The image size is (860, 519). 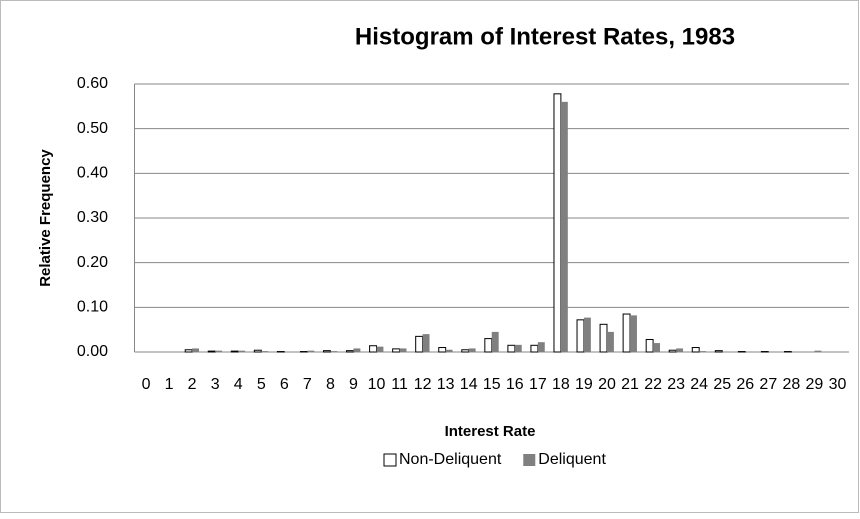 What do you see at coordinates (653, 384) in the screenshot?
I see `x-tick-label: 22` at bounding box center [653, 384].